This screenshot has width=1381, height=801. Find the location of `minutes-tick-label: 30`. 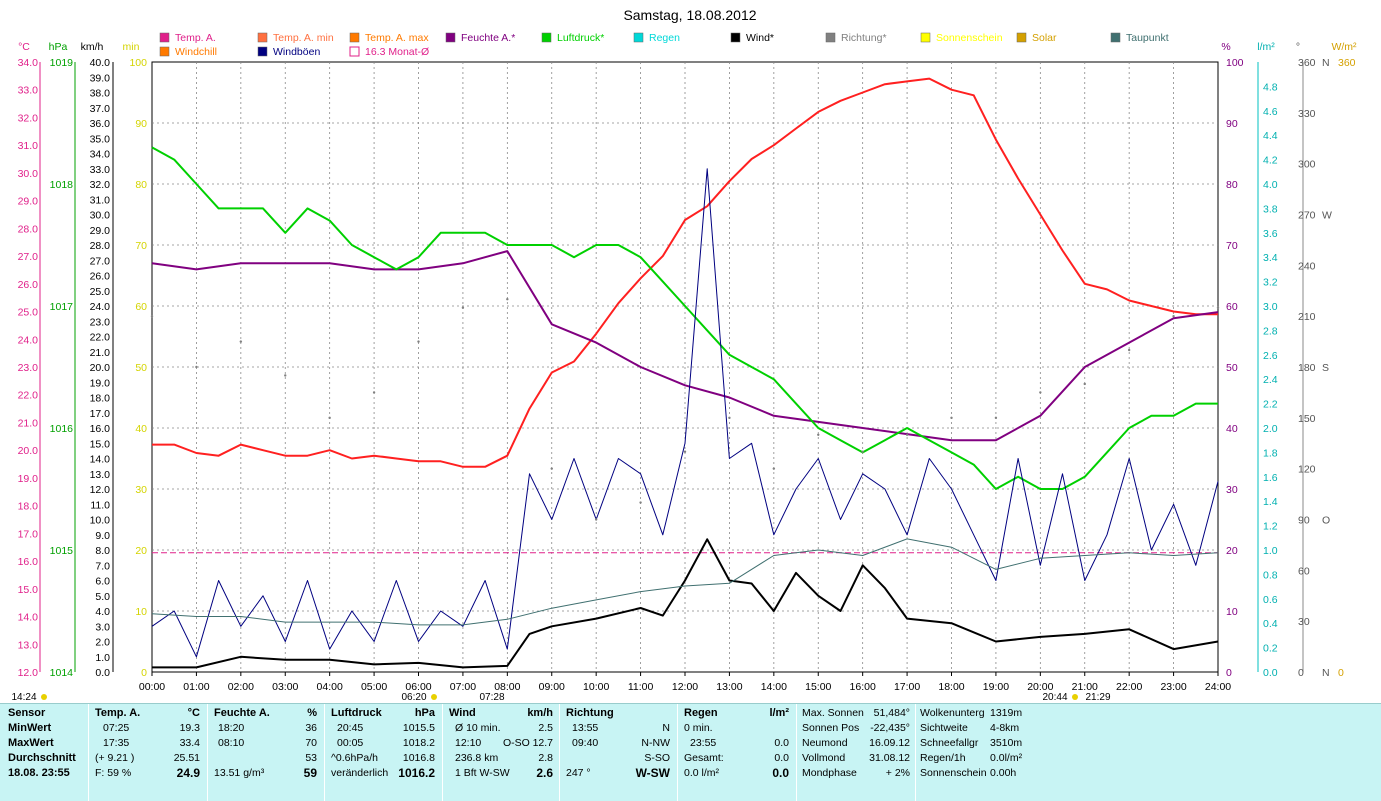

minutes-tick-label: 30 is located at coordinates (141, 490).